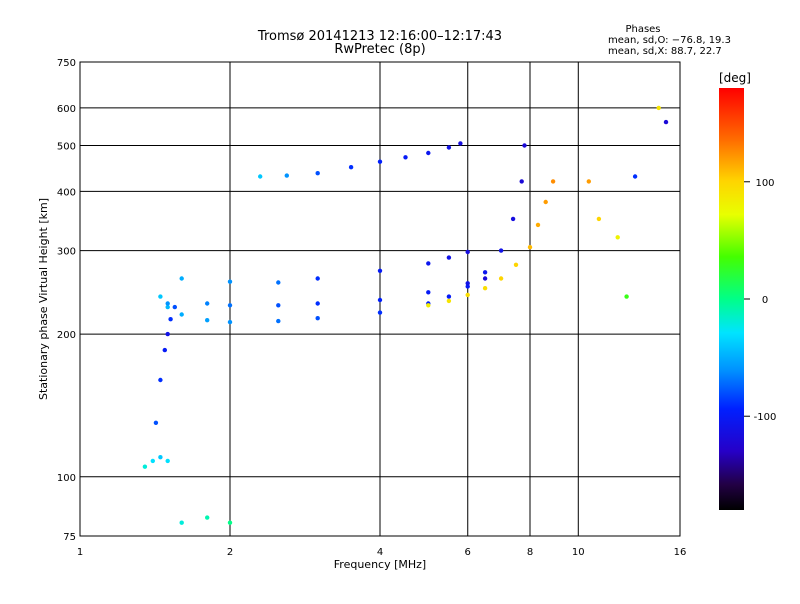 The image size is (800, 604). Describe the element at coordinates (66, 109) in the screenshot. I see `y-tick-label: 600` at that location.